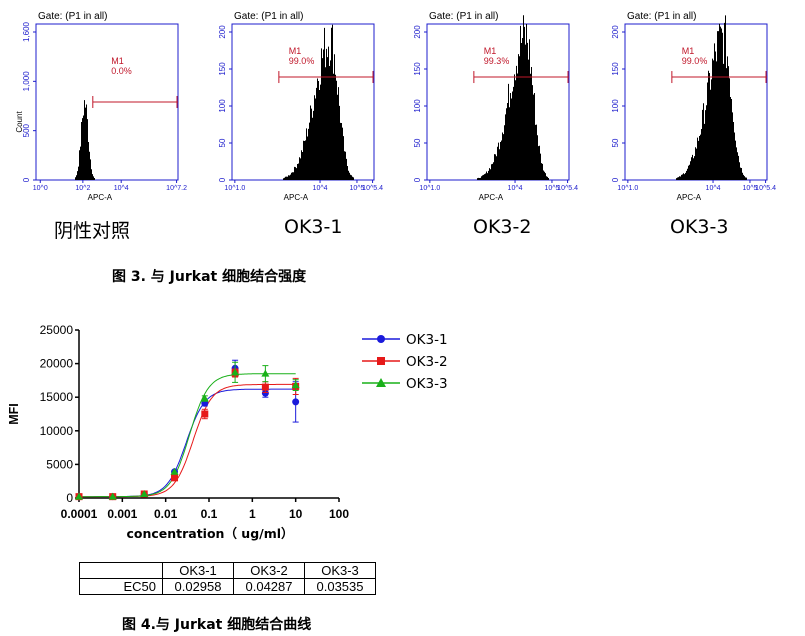 This screenshot has height=636, width=805. What do you see at coordinates (26, 31) in the screenshot?
I see `y-tick-label: 1,600` at bounding box center [26, 31].